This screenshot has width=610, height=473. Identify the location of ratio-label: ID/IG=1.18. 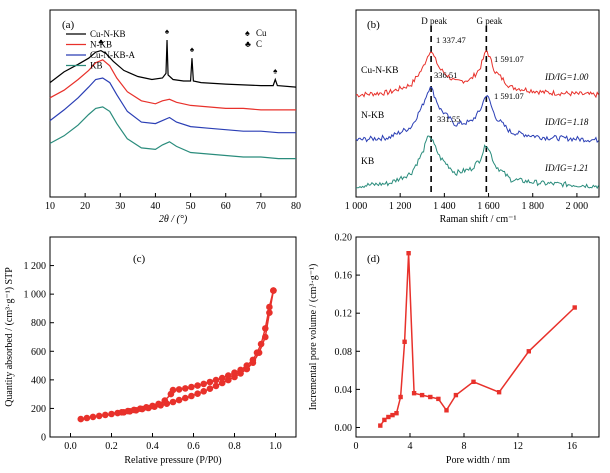
(566, 122).